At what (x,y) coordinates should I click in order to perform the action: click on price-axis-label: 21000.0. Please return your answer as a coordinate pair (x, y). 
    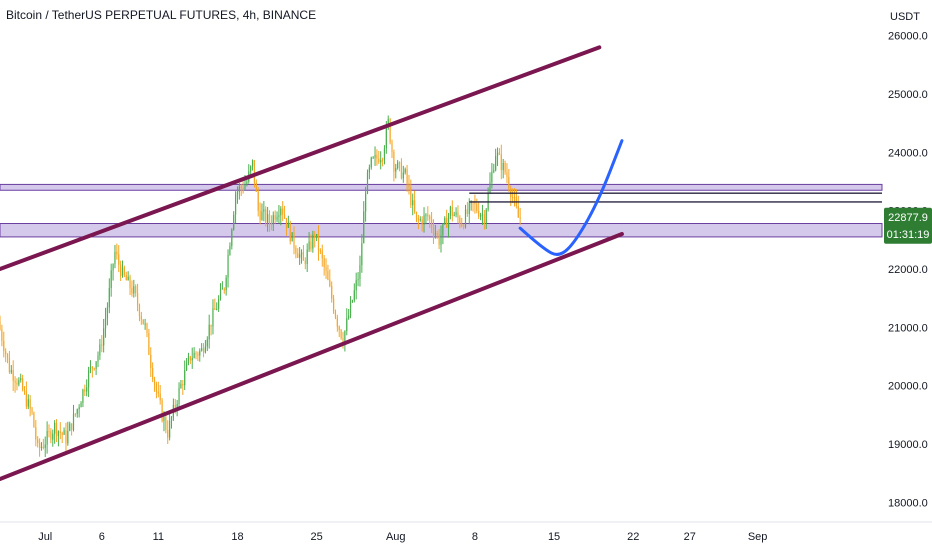
    Looking at the image, I should click on (908, 328).